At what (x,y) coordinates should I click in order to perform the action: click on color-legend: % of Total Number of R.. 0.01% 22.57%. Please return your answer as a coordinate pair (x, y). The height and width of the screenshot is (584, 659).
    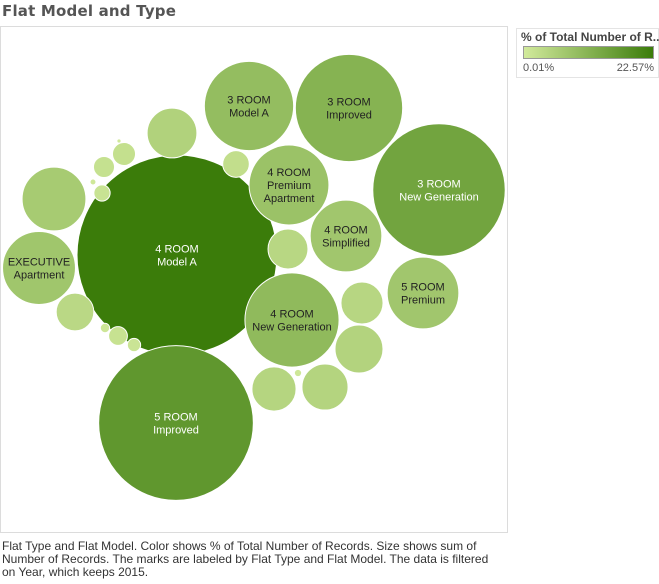
    Looking at the image, I should click on (587, 53).